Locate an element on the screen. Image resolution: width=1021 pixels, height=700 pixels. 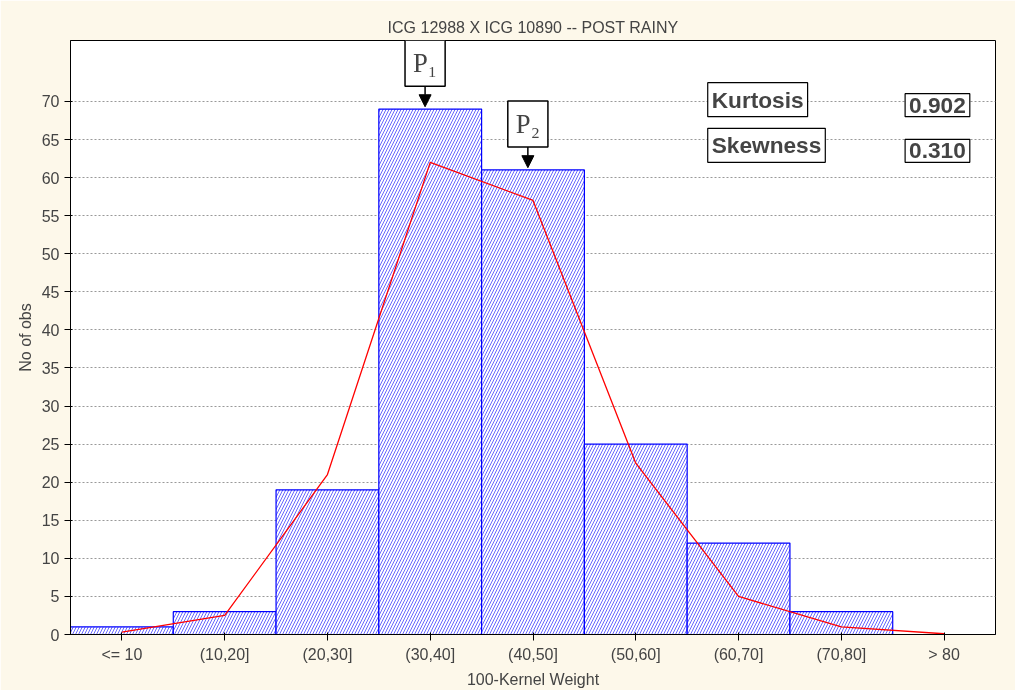
annotation: 0.310 is located at coordinates (937, 150).